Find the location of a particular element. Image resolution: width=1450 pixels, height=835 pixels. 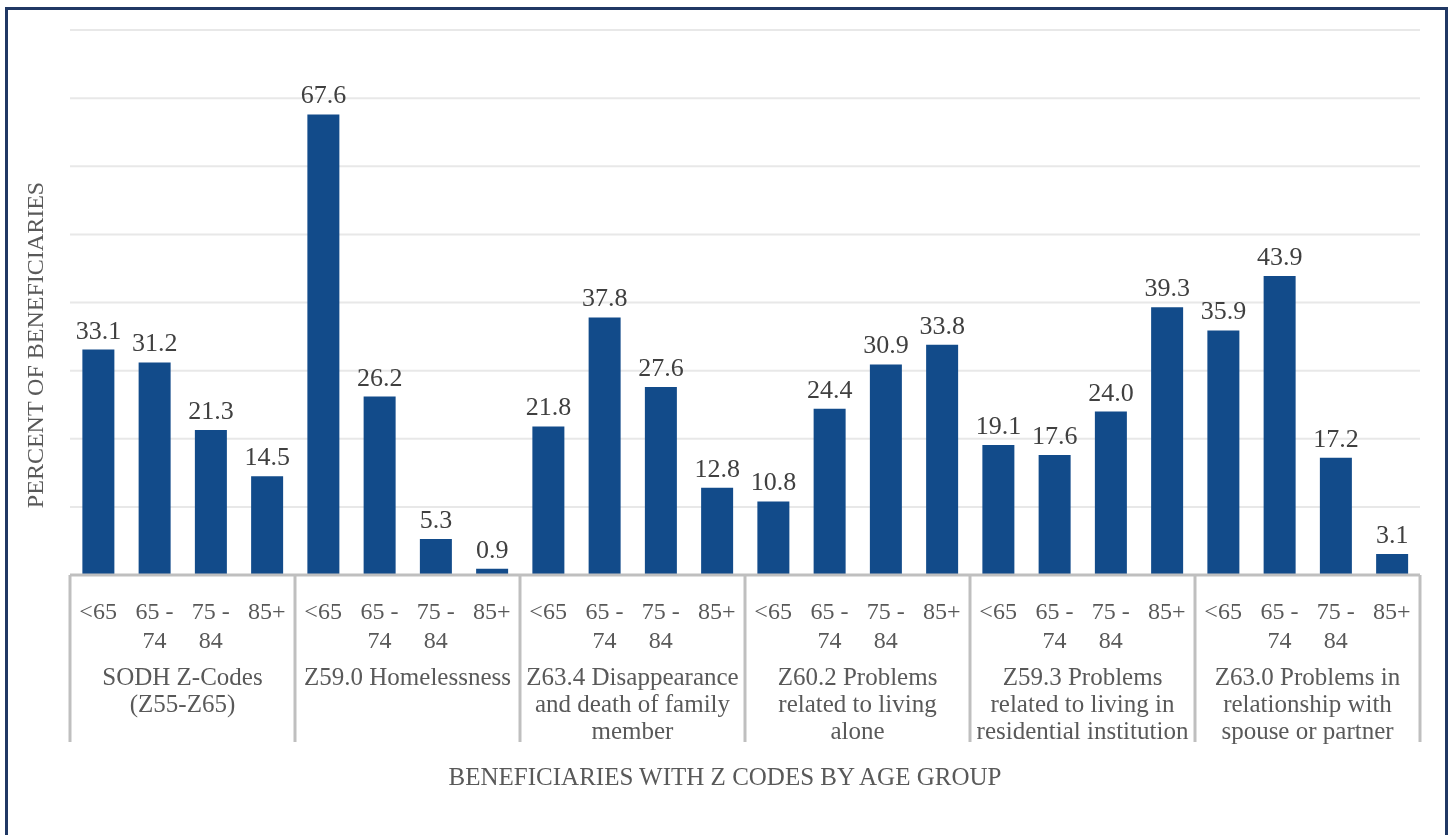

data-label: 39.3 is located at coordinates (1167, 288).